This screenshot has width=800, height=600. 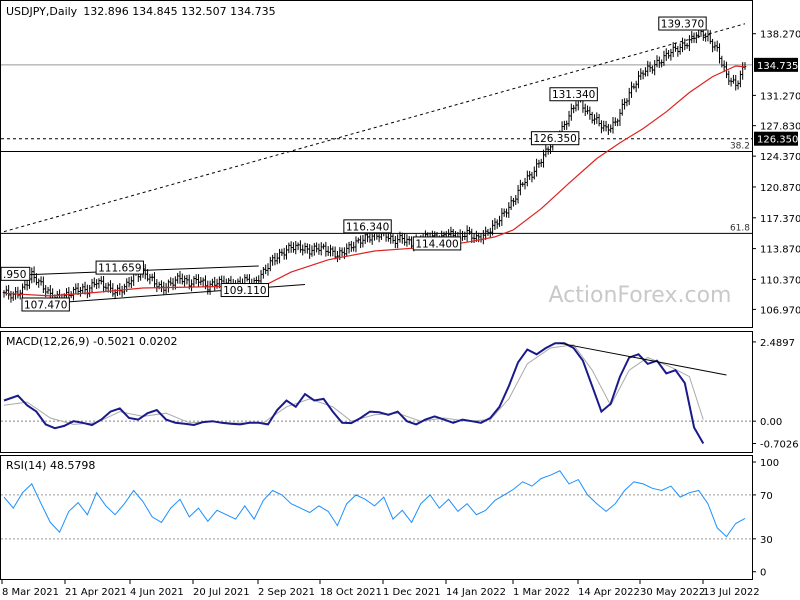 What do you see at coordinates (45, 304) in the screenshot?
I see `price-annotation: 107.470` at bounding box center [45, 304].